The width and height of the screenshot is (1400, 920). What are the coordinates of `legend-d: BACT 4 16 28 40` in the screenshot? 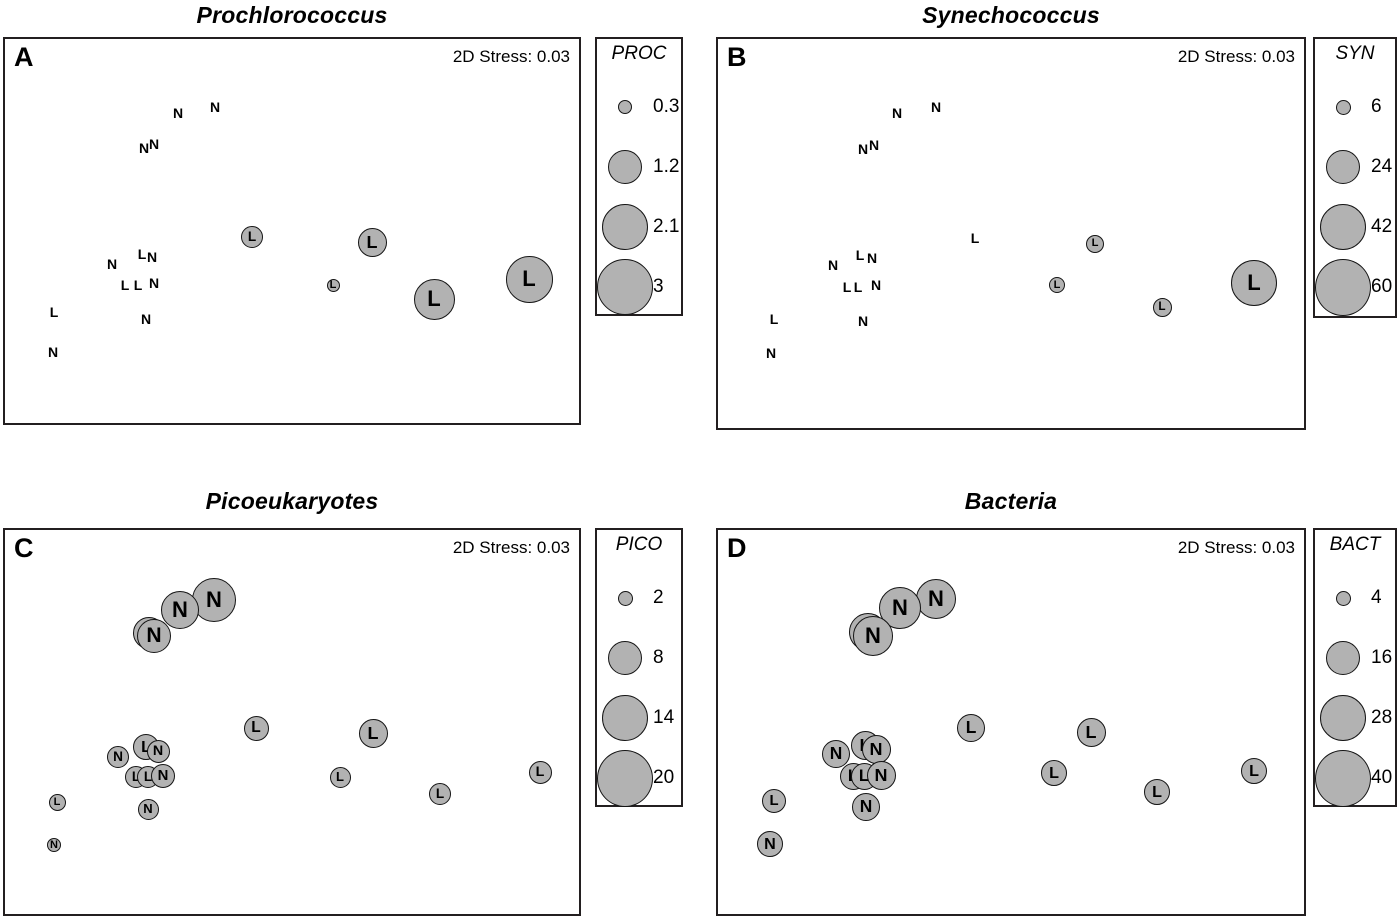 It's located at (1355, 667).